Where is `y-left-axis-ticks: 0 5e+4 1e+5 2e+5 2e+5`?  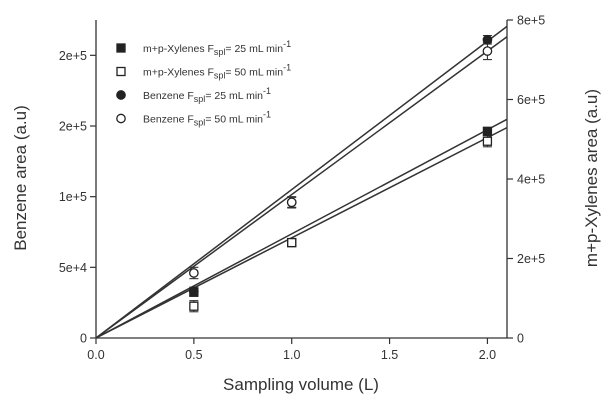 y-left-axis-ticks: 0 5e+4 1e+5 2e+5 2e+5 is located at coordinates (77, 197).